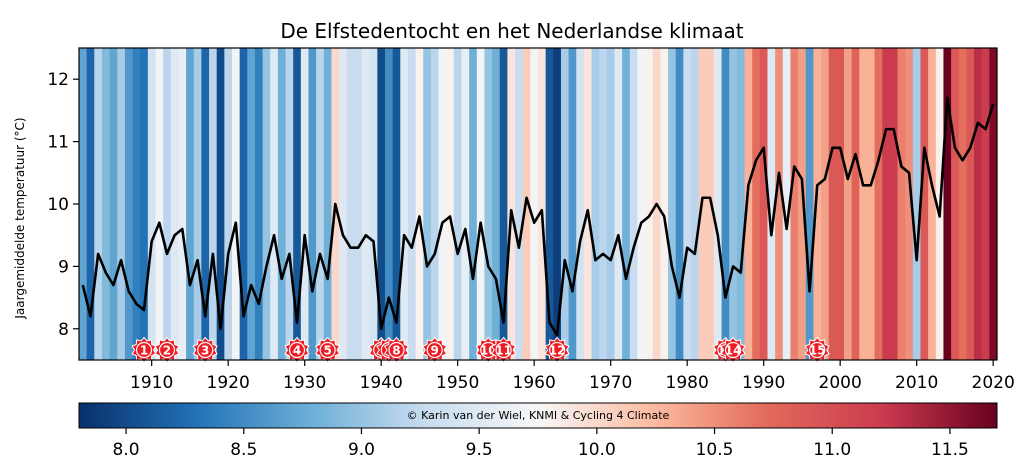 The image size is (1024, 474). Describe the element at coordinates (228, 204) in the screenshot. I see `stripe-1920` at that location.